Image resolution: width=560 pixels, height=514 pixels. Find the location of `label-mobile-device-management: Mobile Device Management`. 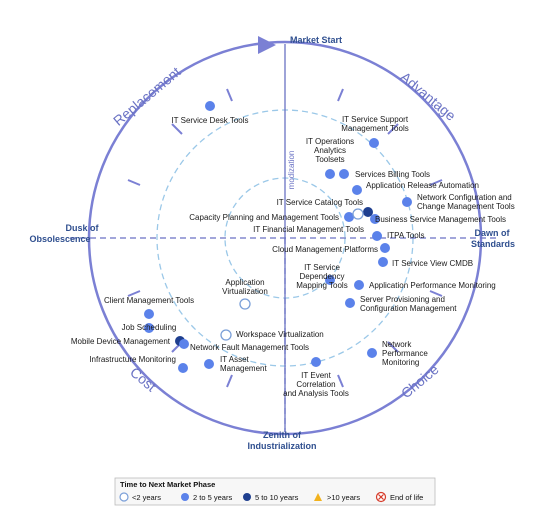

label-mobile-device-management: Mobile Device Management is located at coordinates (121, 341).